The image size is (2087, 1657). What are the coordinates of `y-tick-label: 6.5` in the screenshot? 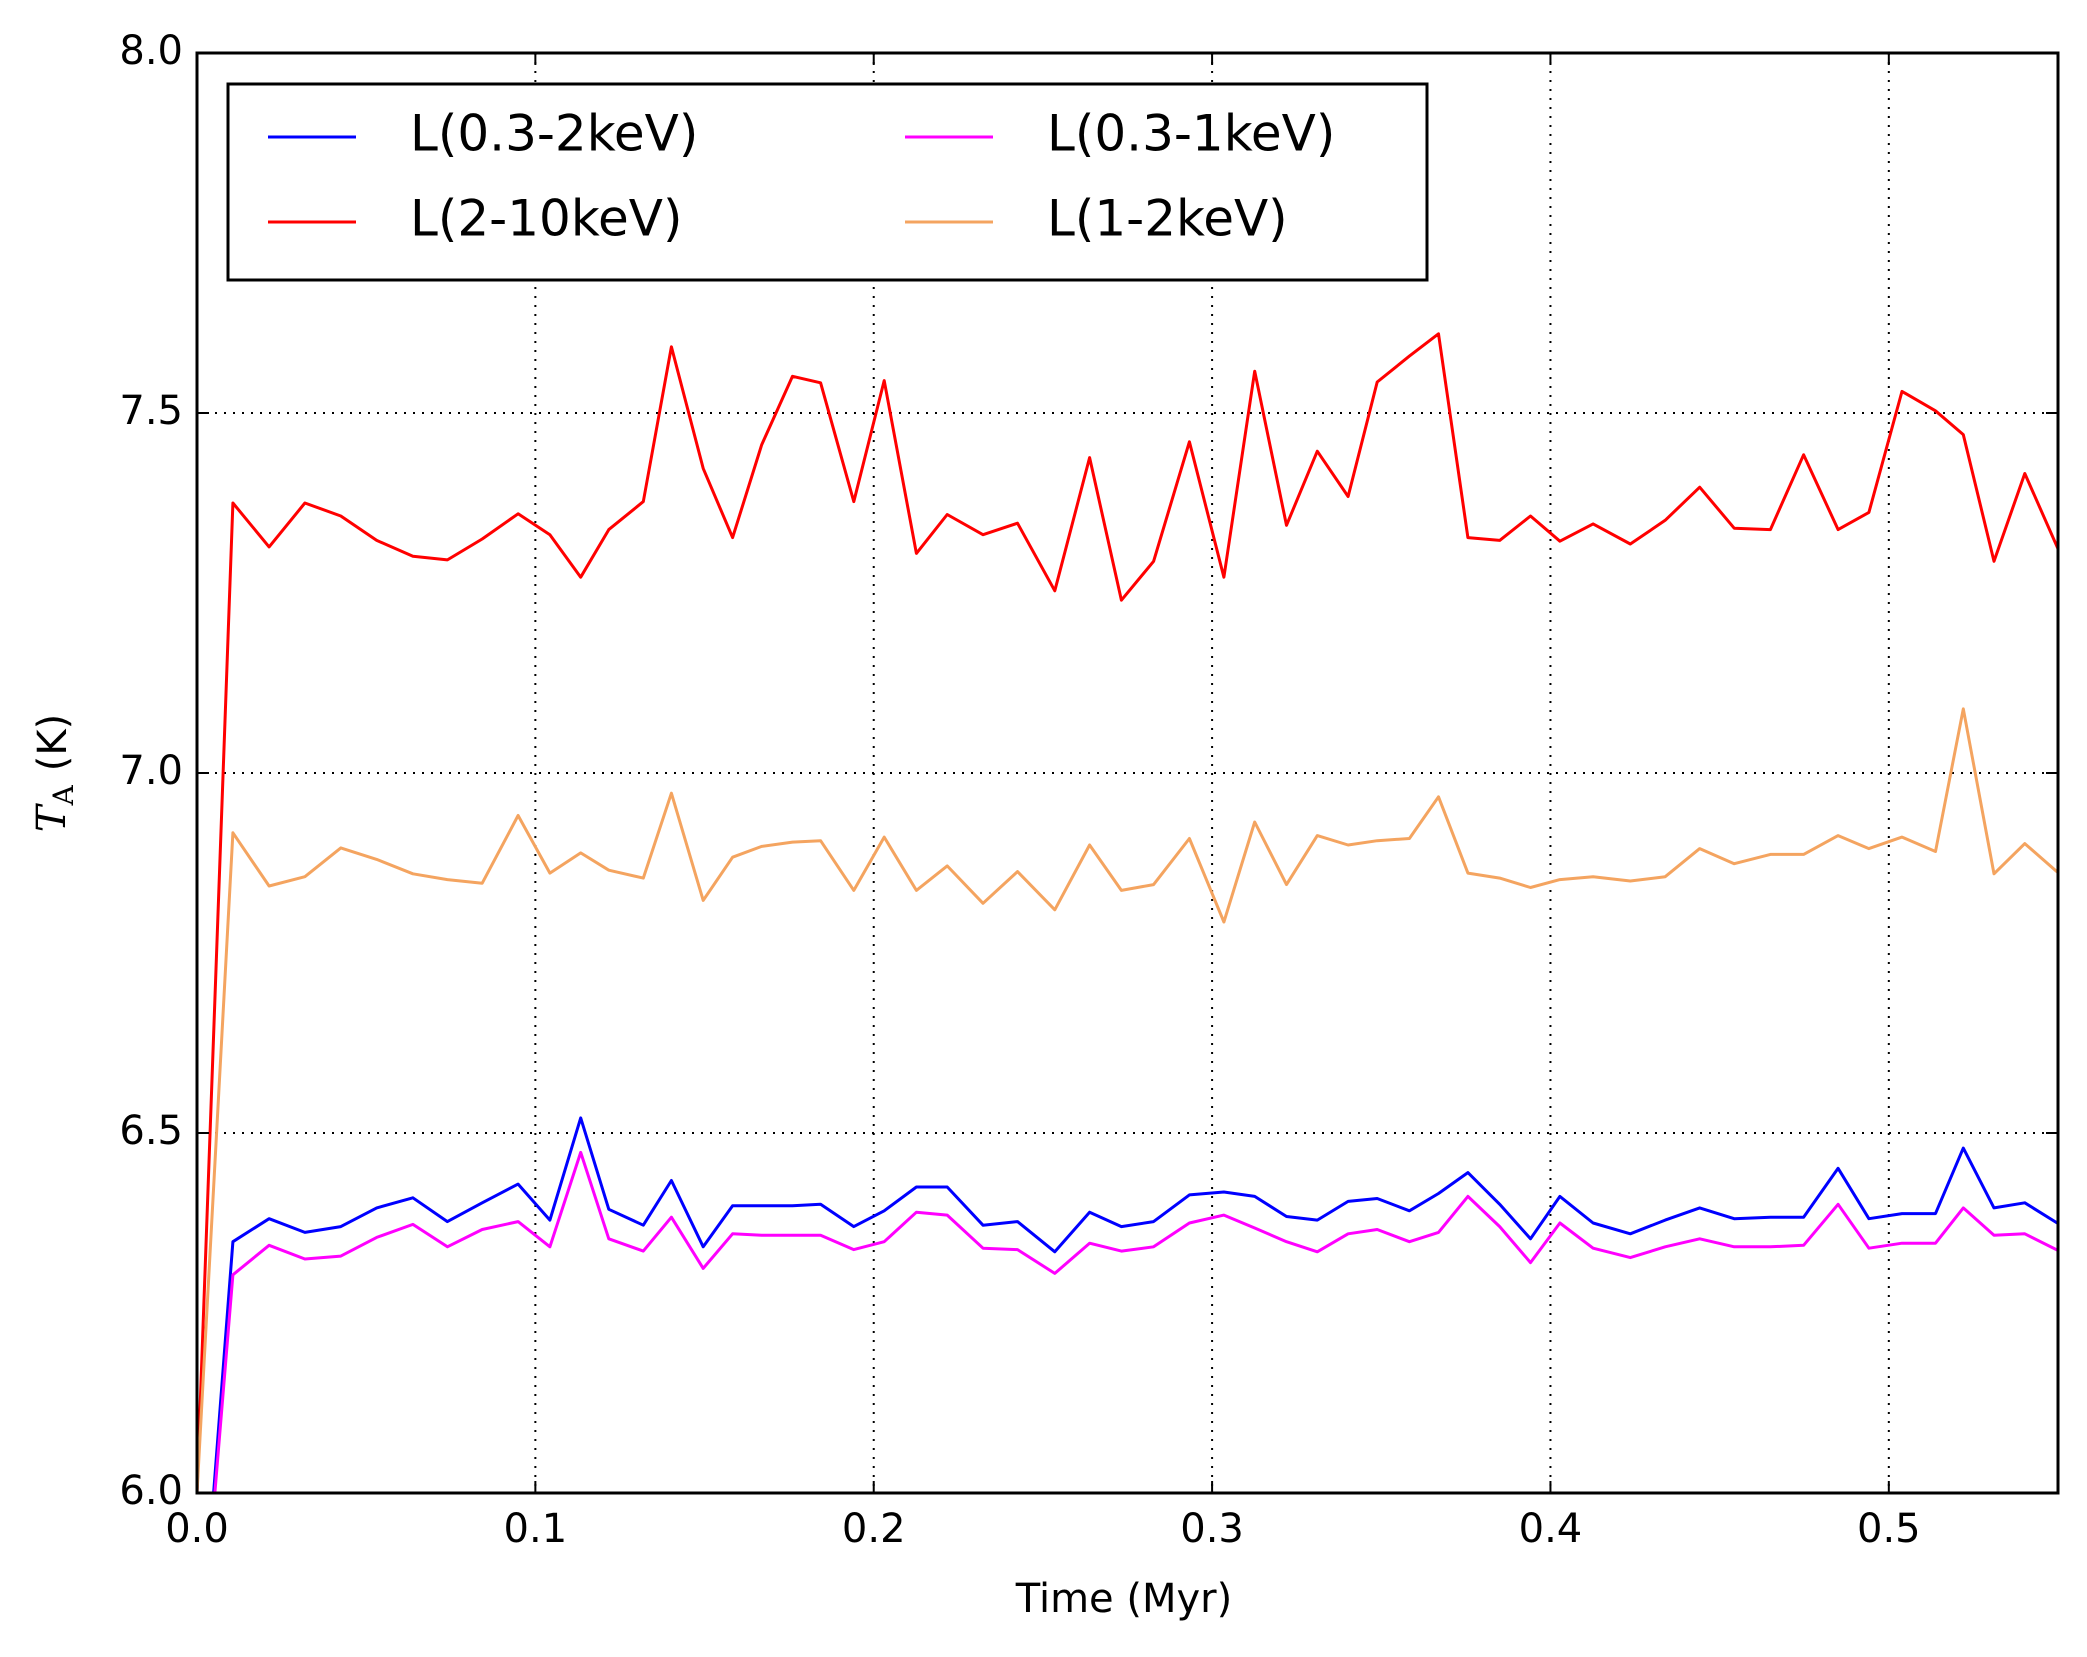 It's located at (151, 1131).